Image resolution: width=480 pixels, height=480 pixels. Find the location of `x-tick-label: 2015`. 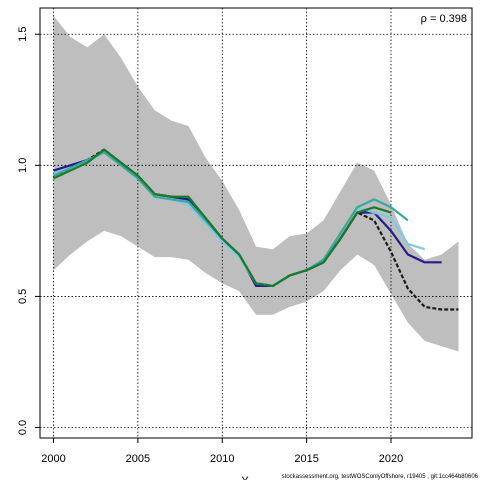

x-tick-label: 2015 is located at coordinates (306, 459).